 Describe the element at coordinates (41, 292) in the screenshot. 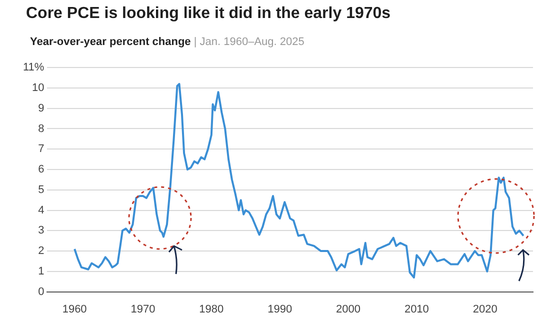

I see `y-tick-label: 0` at that location.